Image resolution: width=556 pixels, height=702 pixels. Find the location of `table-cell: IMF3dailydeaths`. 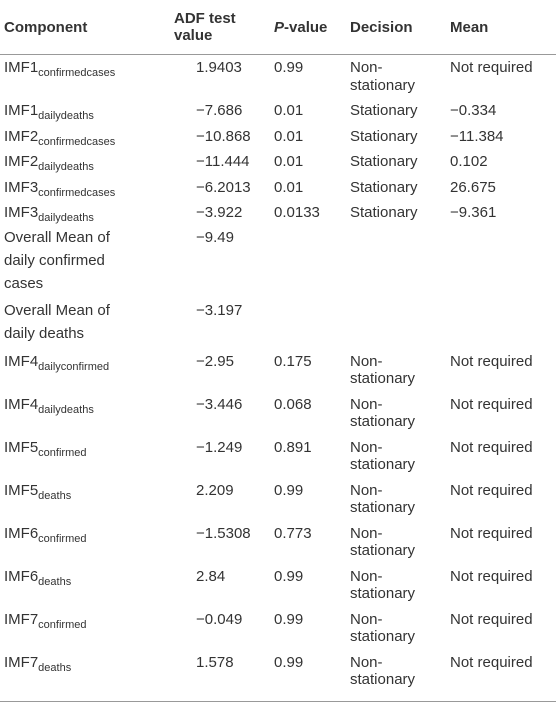

table-cell: IMF3dailydeaths is located at coordinates (85, 213).